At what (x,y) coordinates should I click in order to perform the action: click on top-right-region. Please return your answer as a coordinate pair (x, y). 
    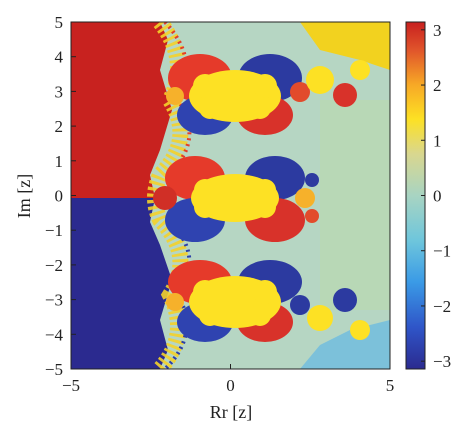
    Looking at the image, I should click on (345, 46).